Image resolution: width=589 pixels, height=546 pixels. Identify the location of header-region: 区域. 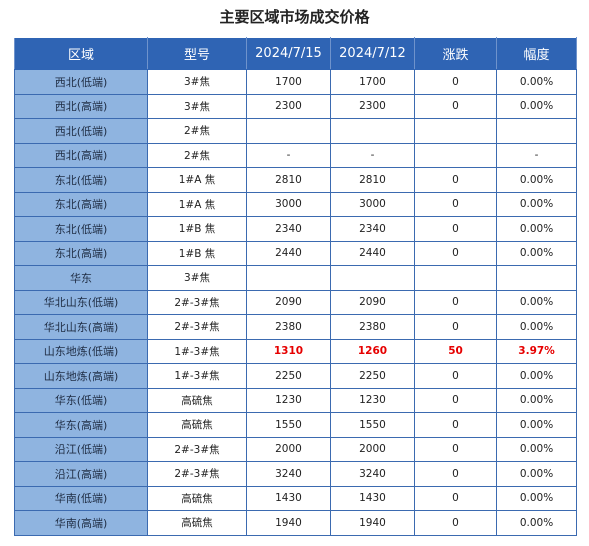
(81, 53).